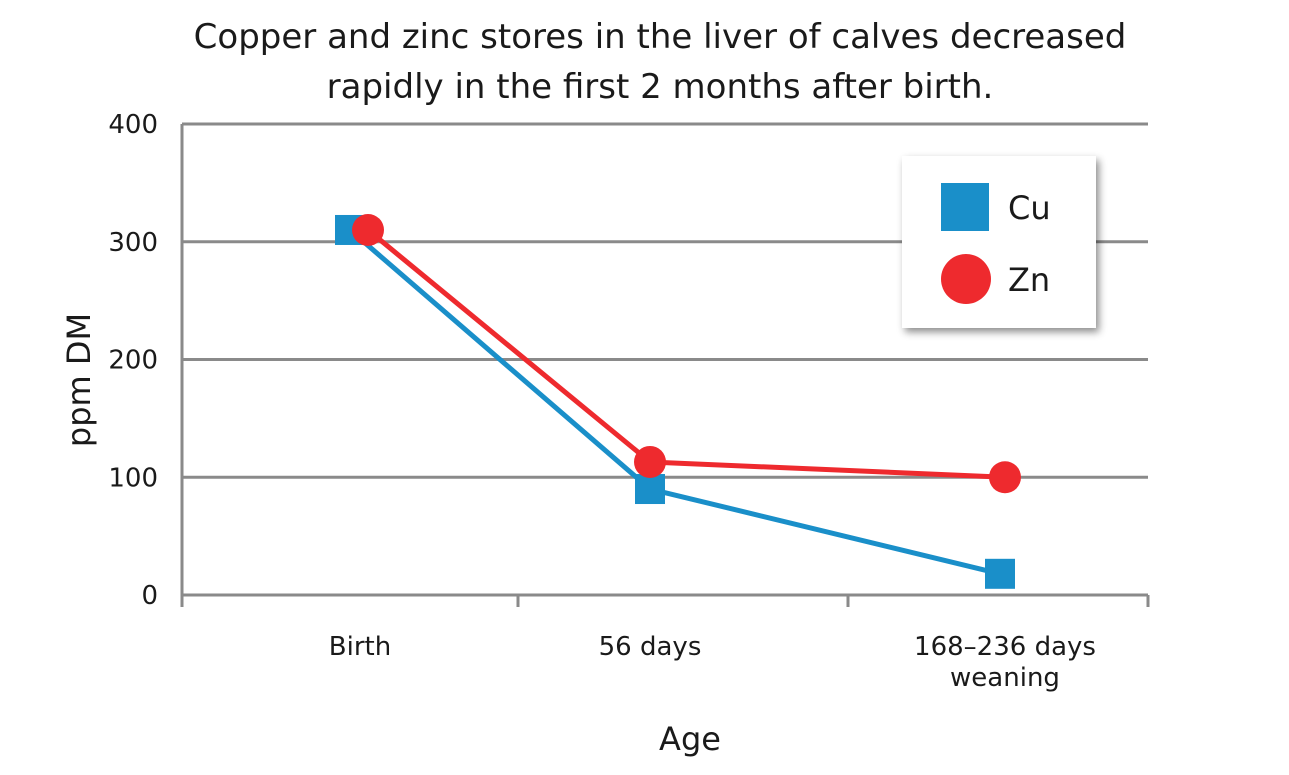  I want to click on y-tick-label: 300, so click(133, 243).